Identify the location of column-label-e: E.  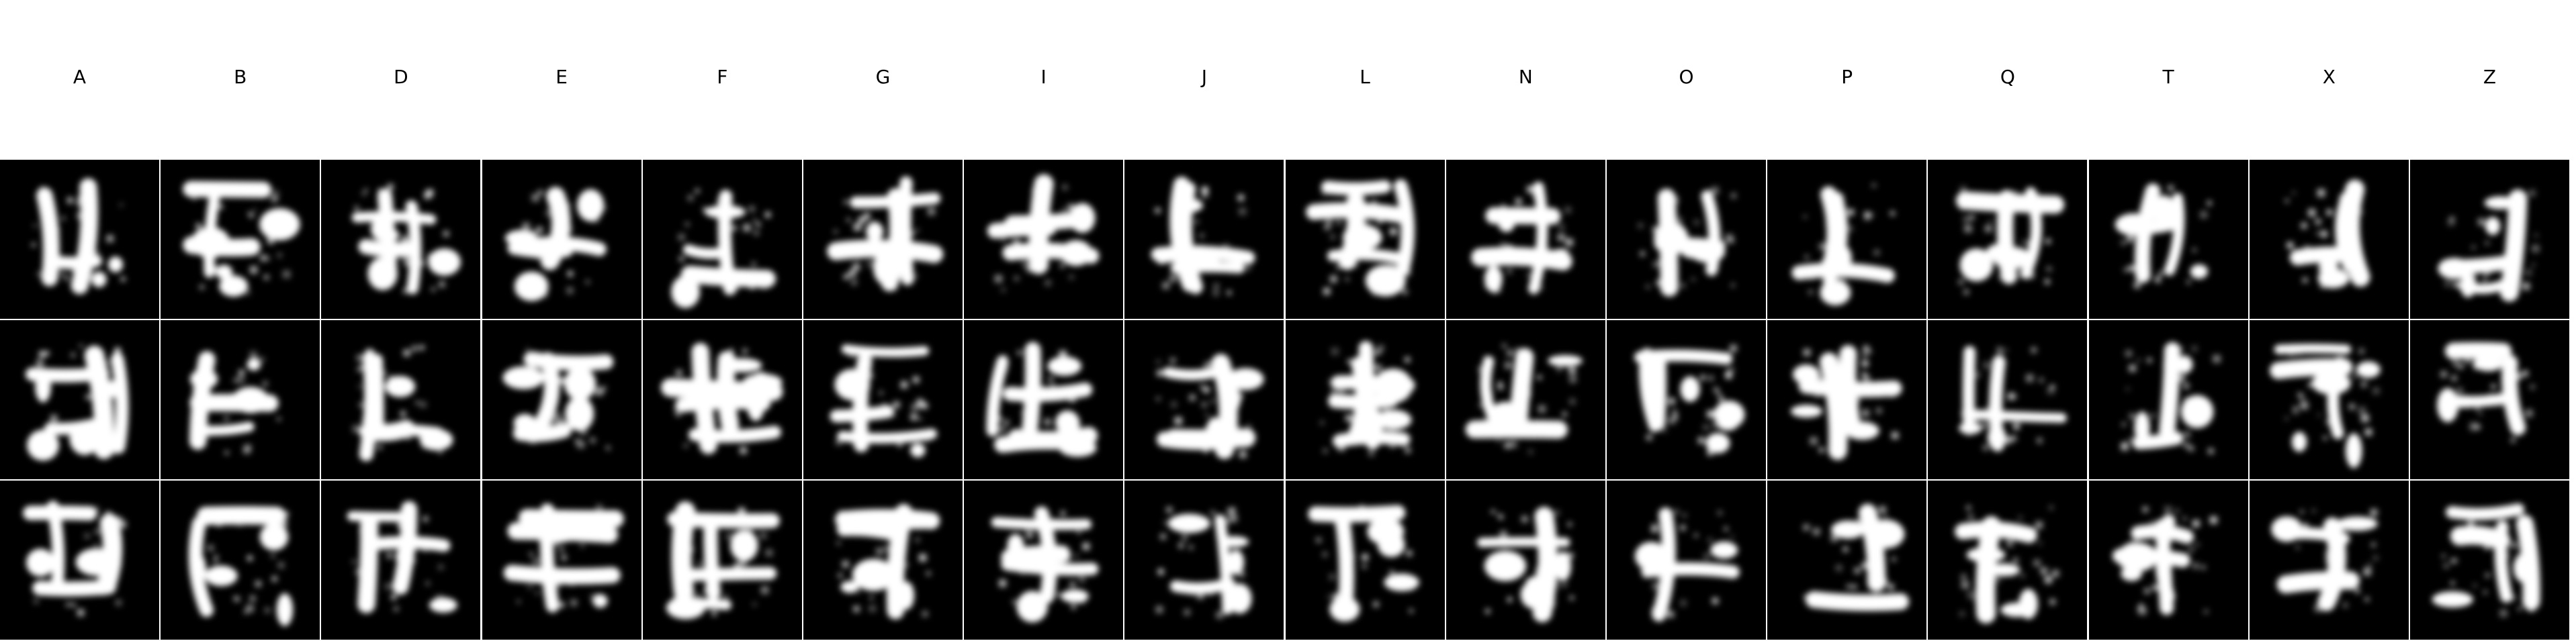
(562, 77).